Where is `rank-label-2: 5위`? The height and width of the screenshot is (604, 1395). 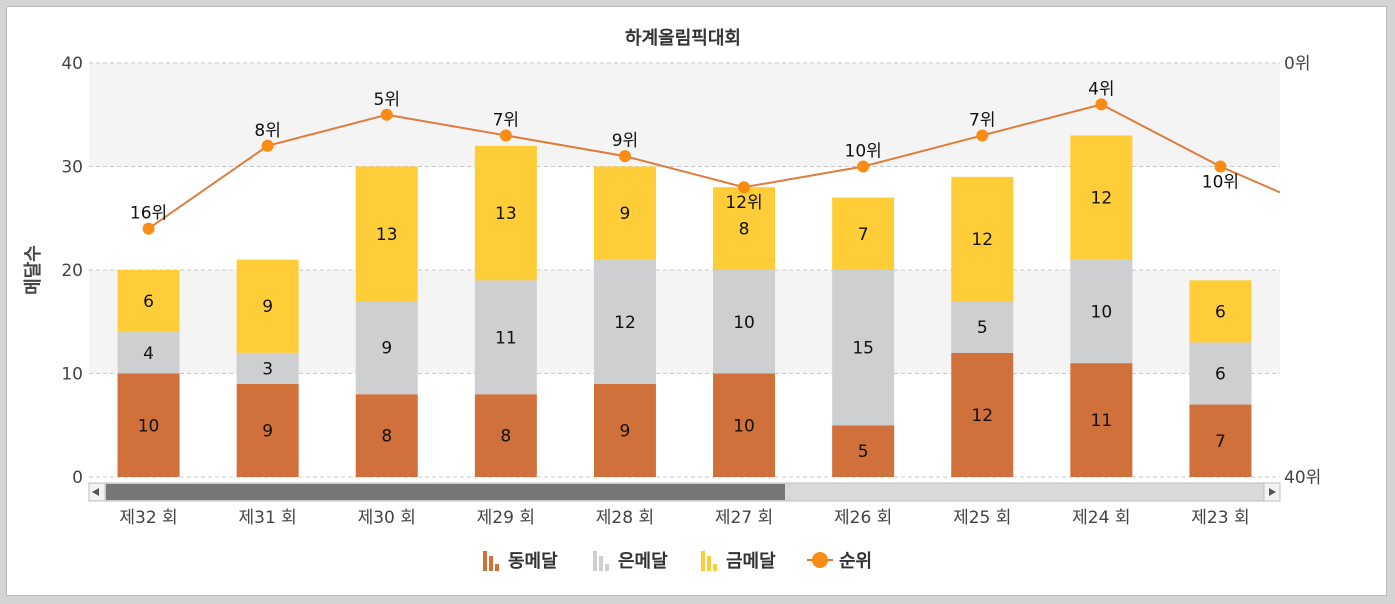 rank-label-2: 5위 is located at coordinates (387, 100).